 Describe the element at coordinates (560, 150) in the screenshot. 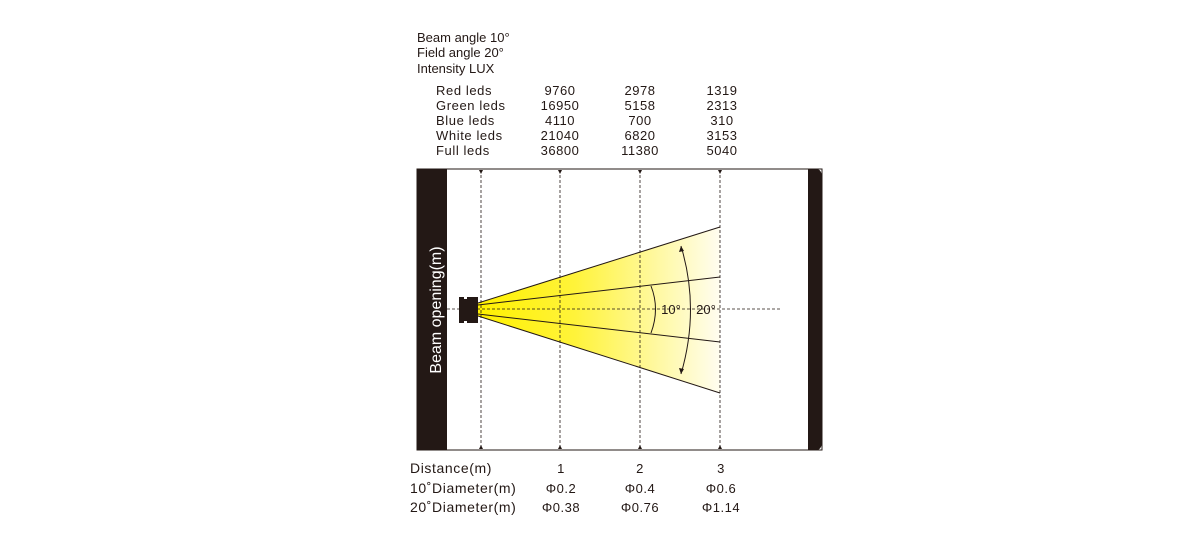

I see `lux-value: 36800` at that location.